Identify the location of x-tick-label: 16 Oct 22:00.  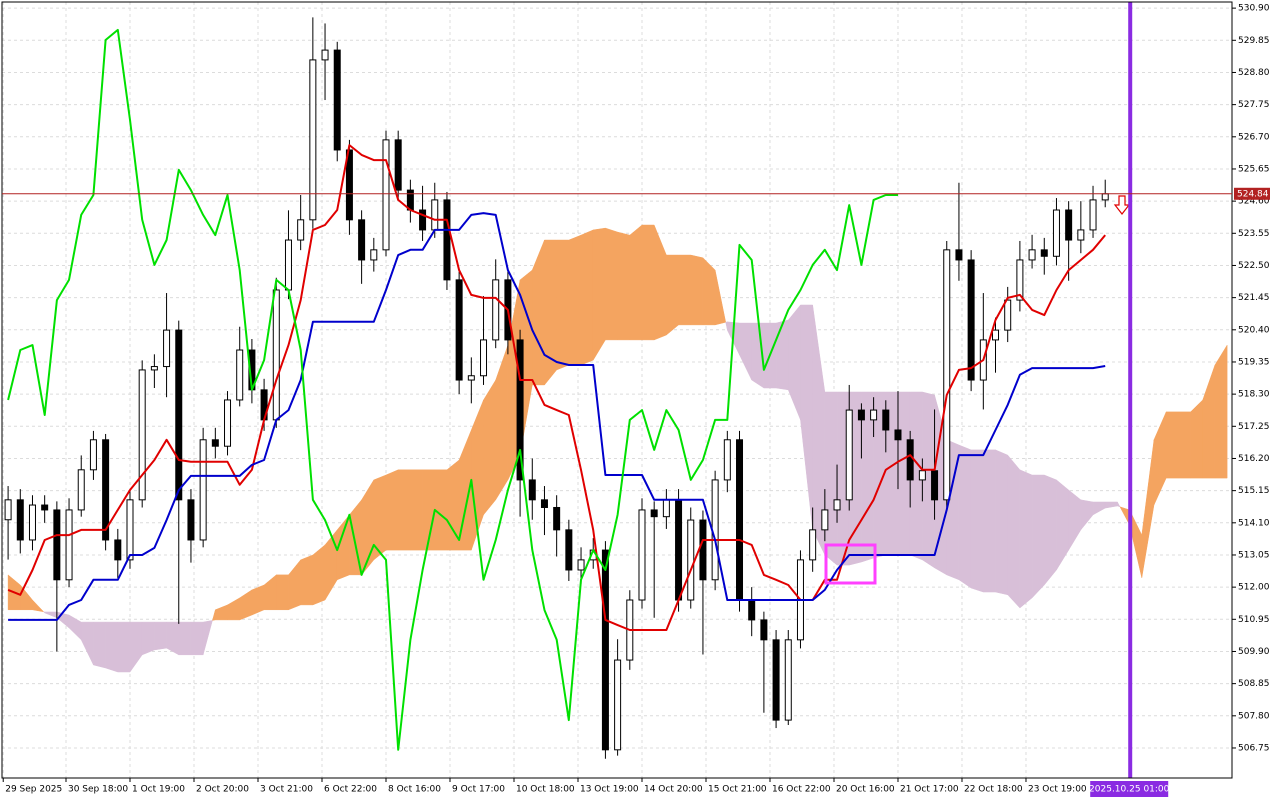
(801, 790).